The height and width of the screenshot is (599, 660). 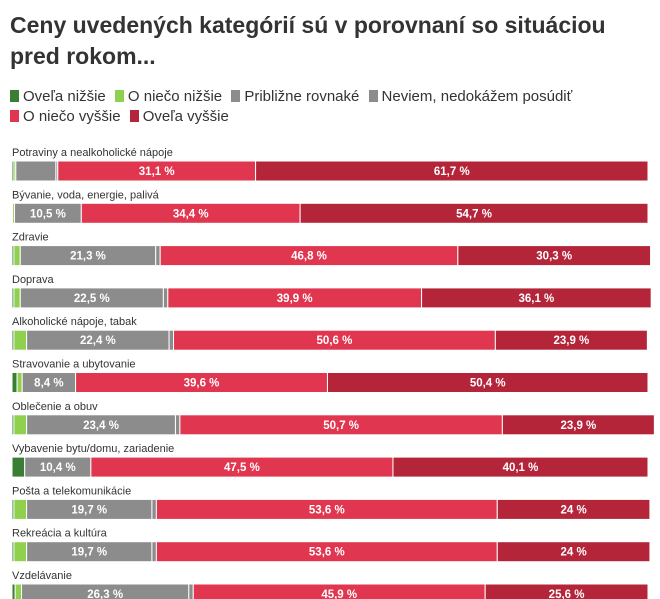 I want to click on data-label: 23,4 %, so click(x=101, y=426).